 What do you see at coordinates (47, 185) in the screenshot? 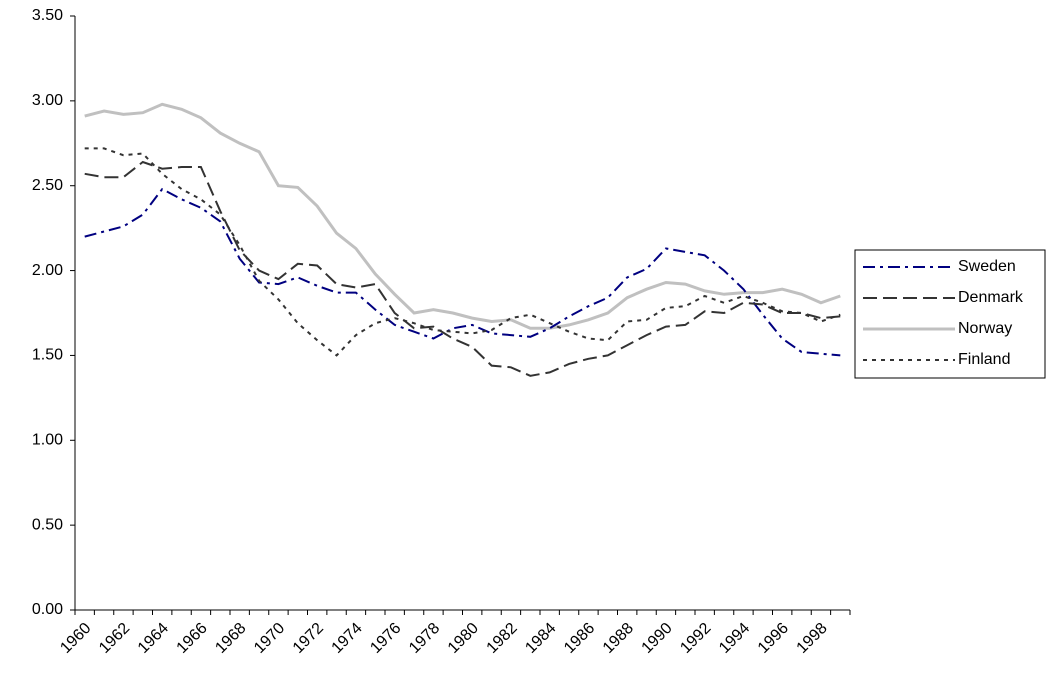
I see `y-tick-label: 2.50` at bounding box center [47, 185].